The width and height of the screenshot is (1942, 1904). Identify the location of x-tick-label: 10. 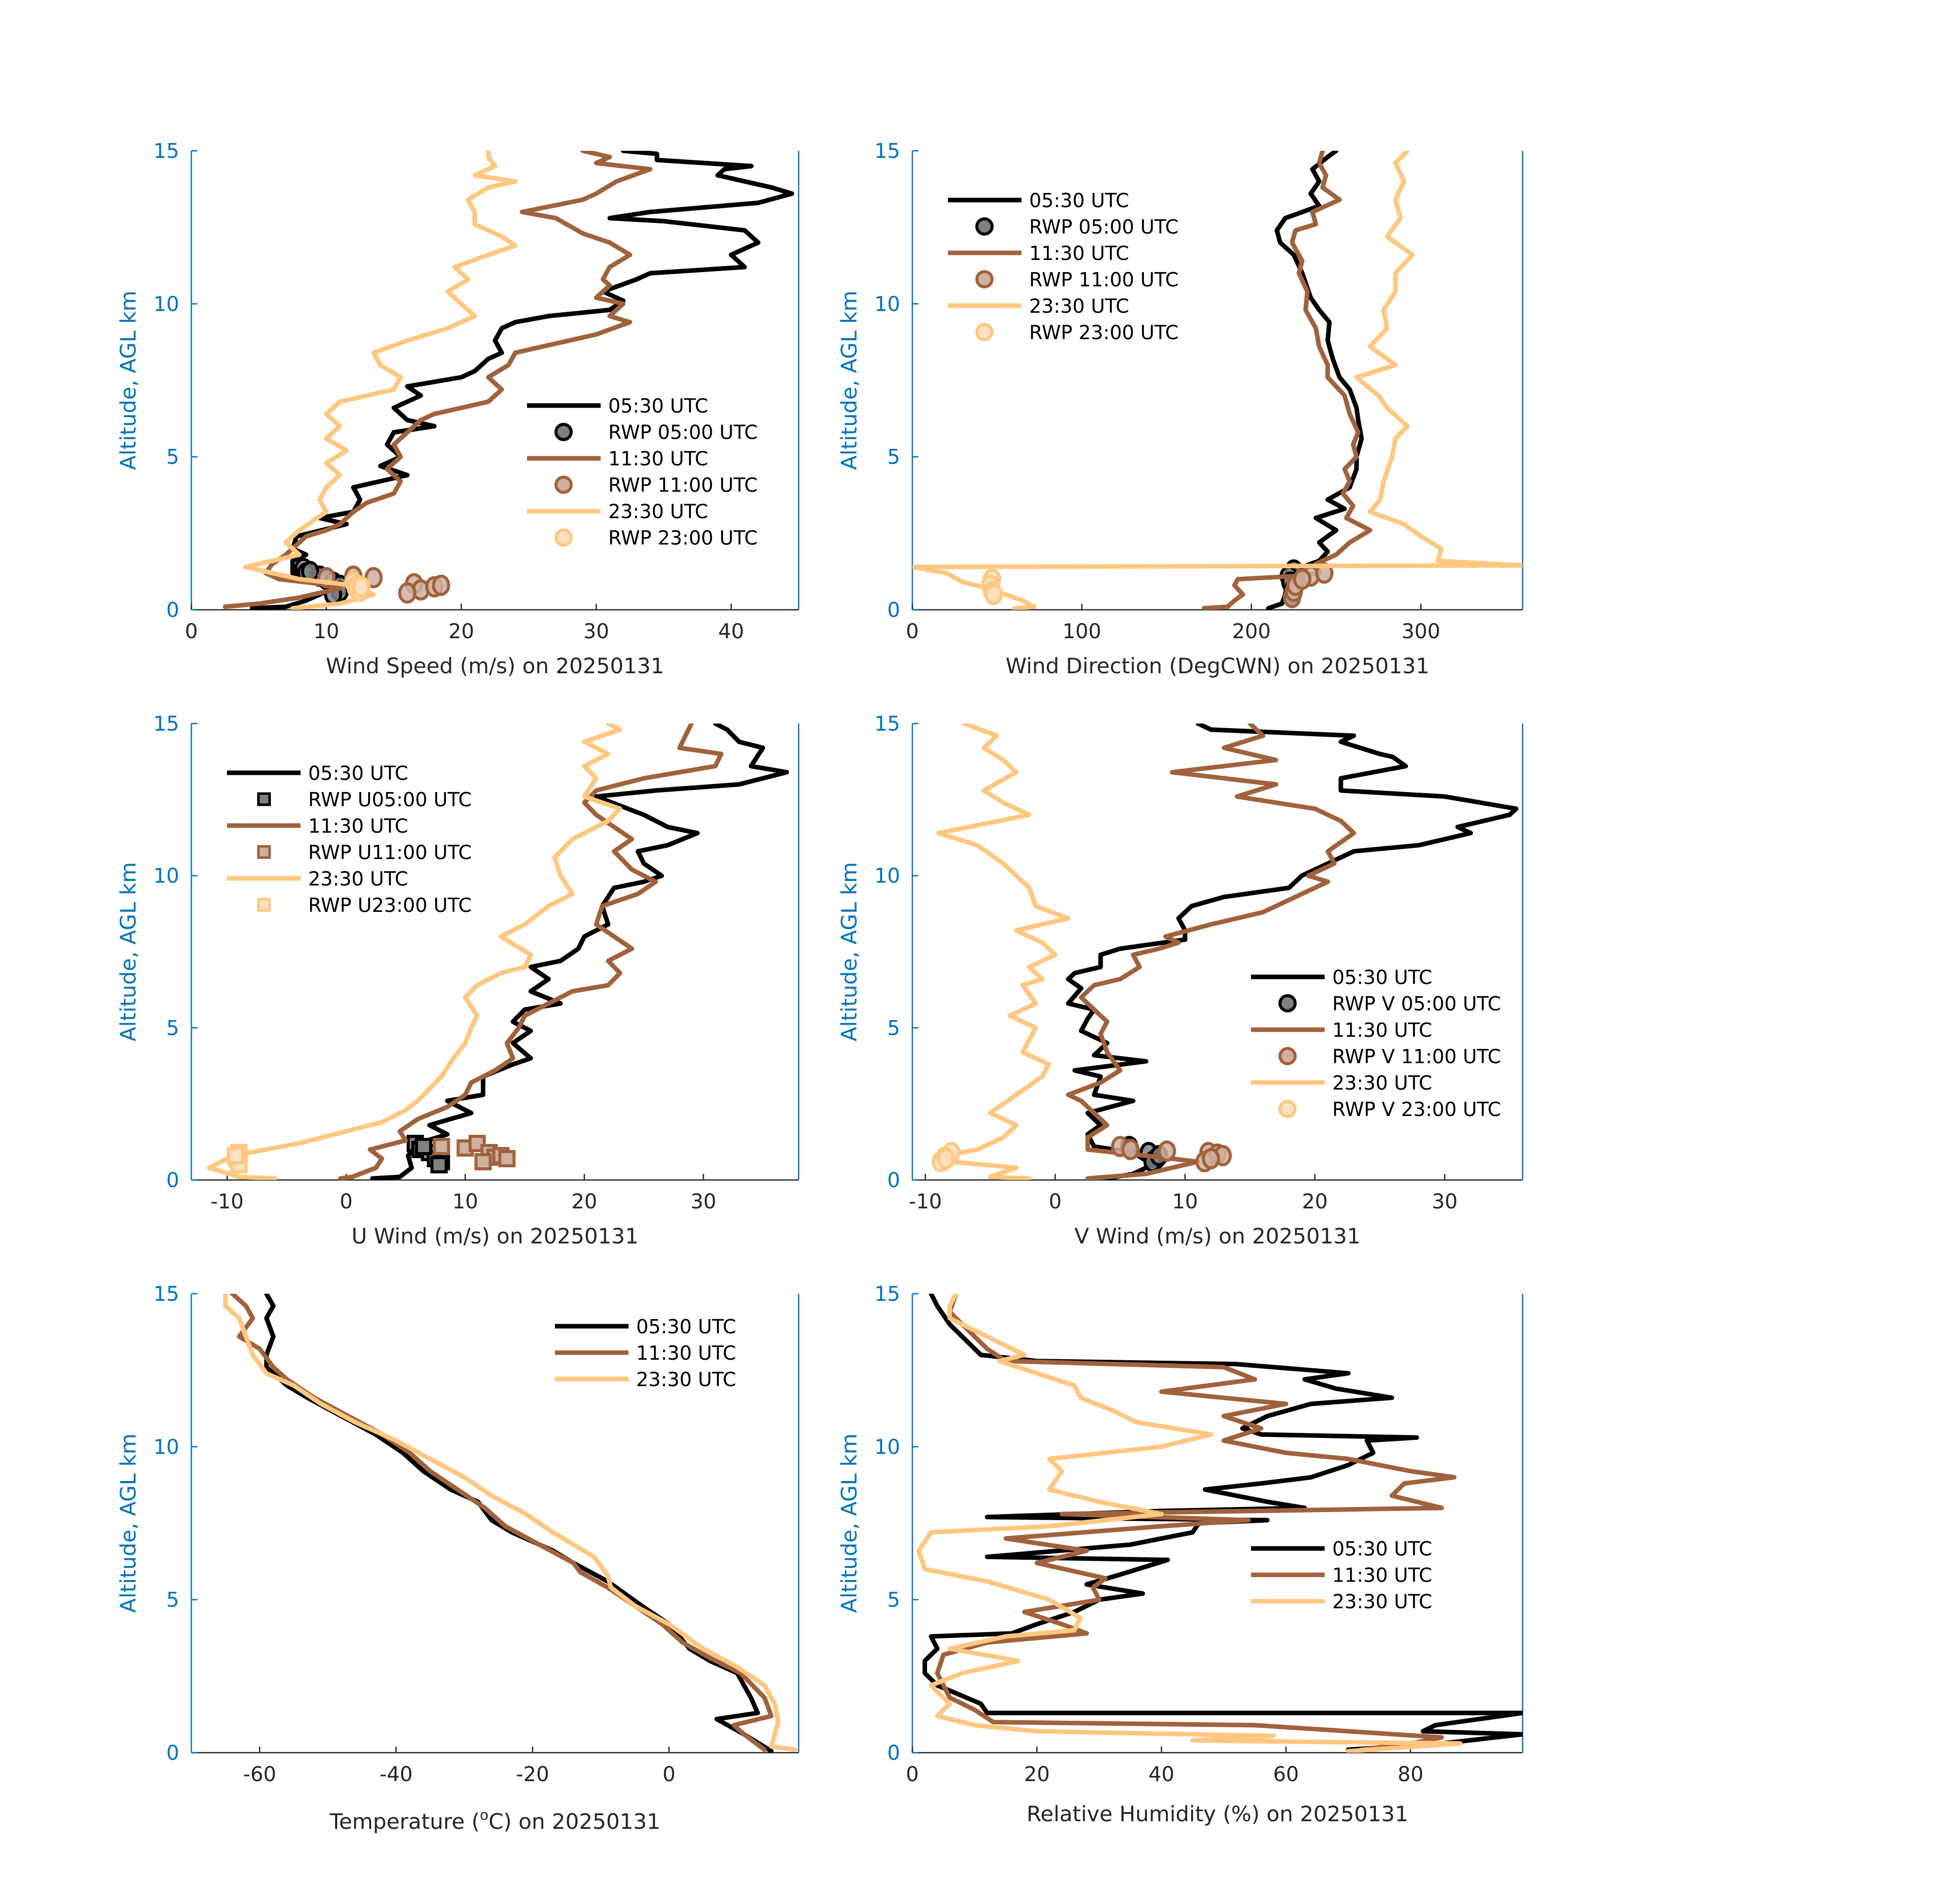
(326, 631).